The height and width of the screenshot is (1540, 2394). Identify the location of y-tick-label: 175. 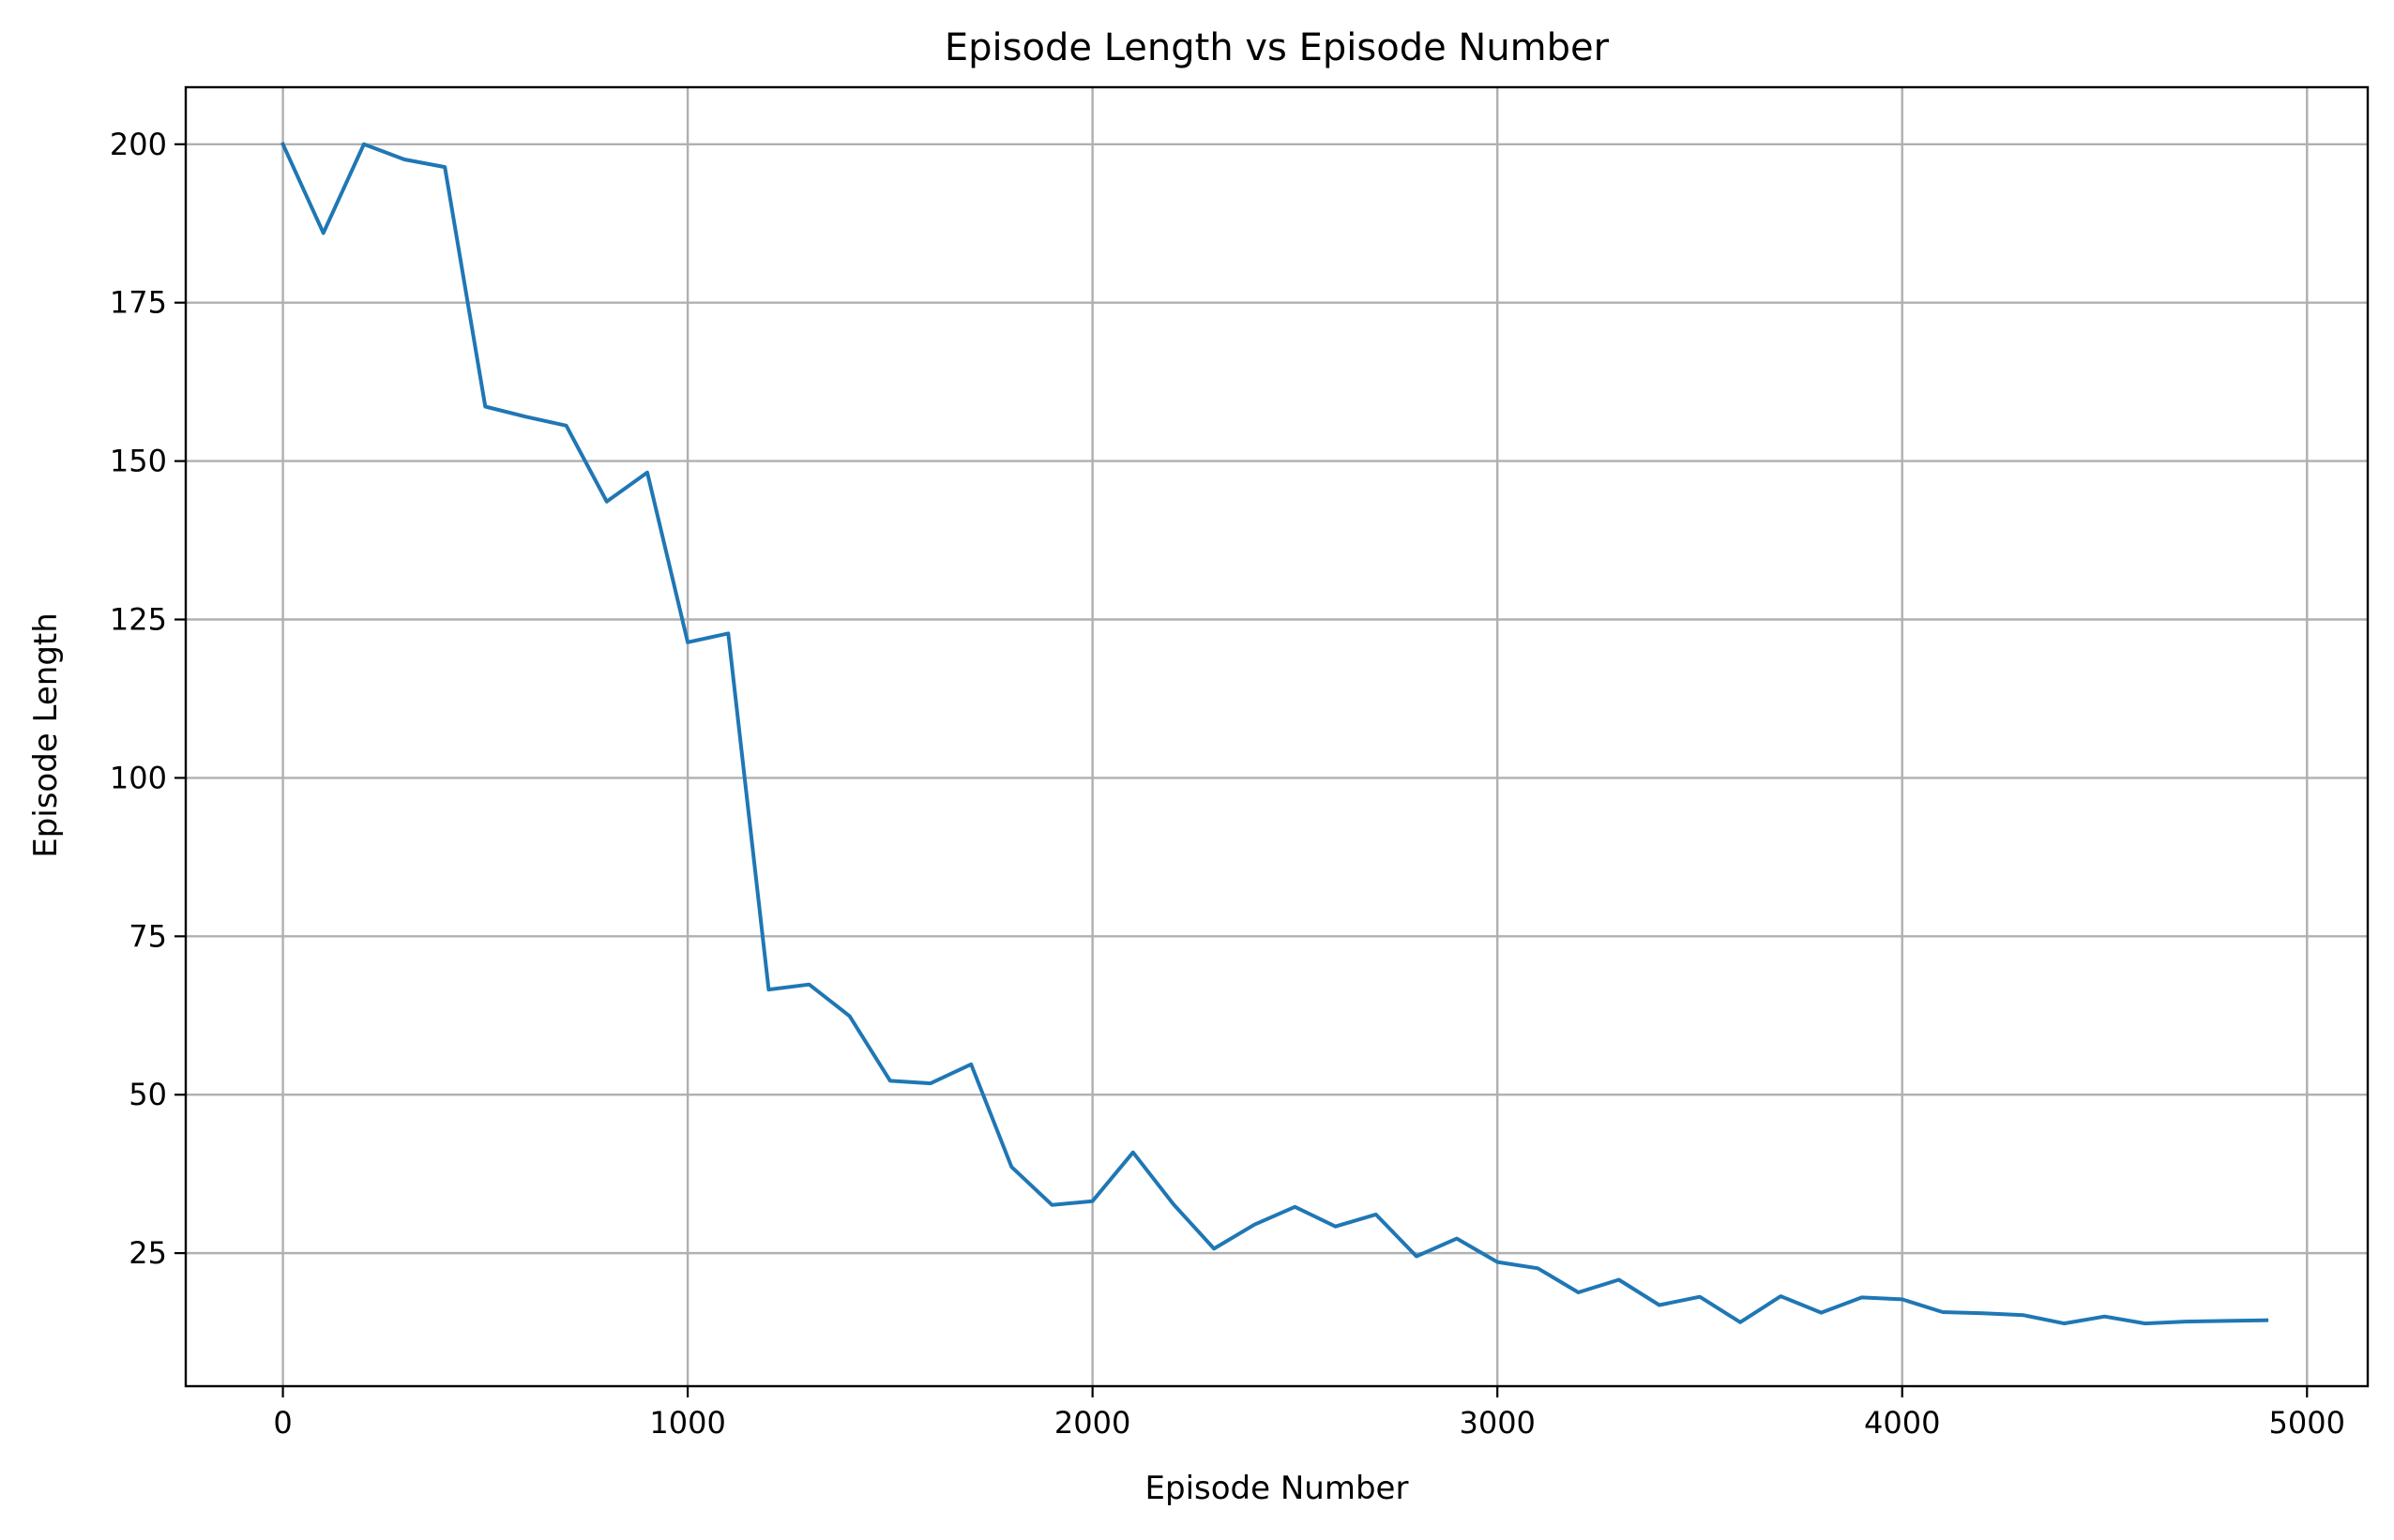
(138, 303).